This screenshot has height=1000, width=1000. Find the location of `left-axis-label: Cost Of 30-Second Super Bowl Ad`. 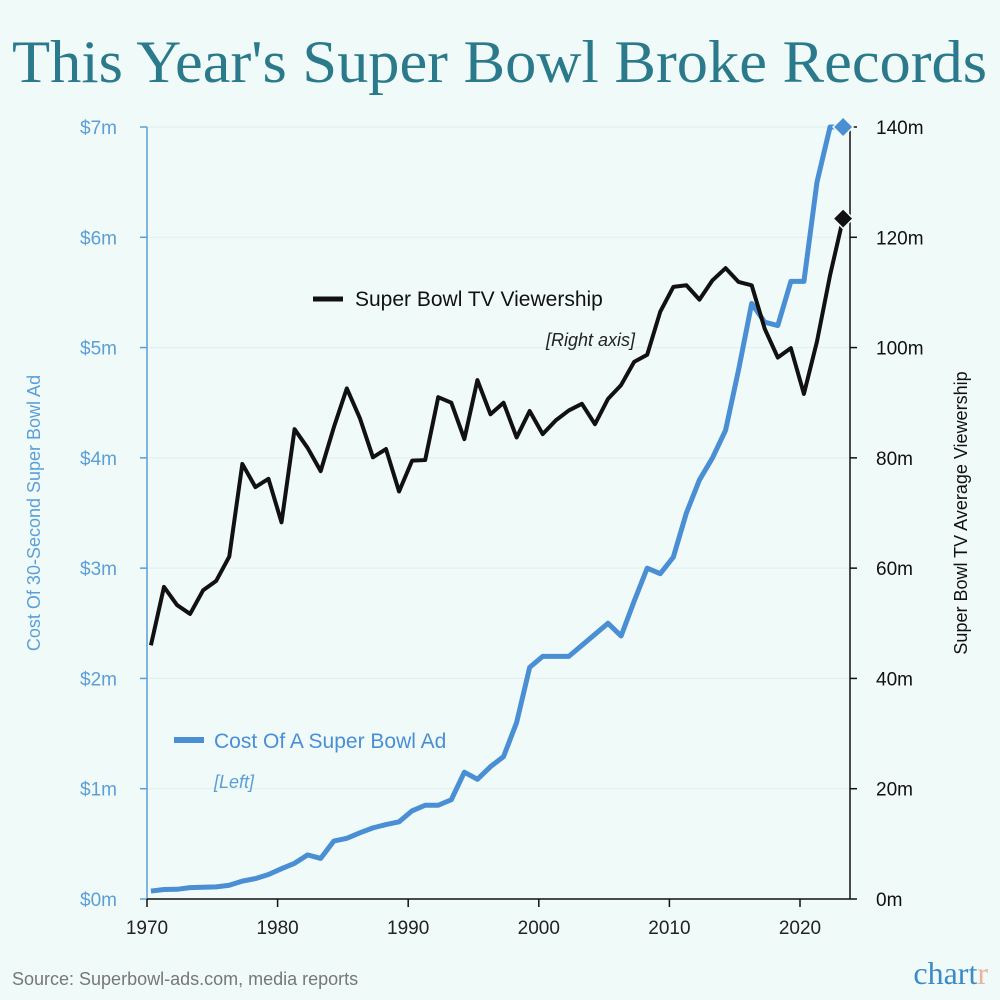

left-axis-label: Cost Of 30-Second Super Bowl Ad is located at coordinates (34, 513).